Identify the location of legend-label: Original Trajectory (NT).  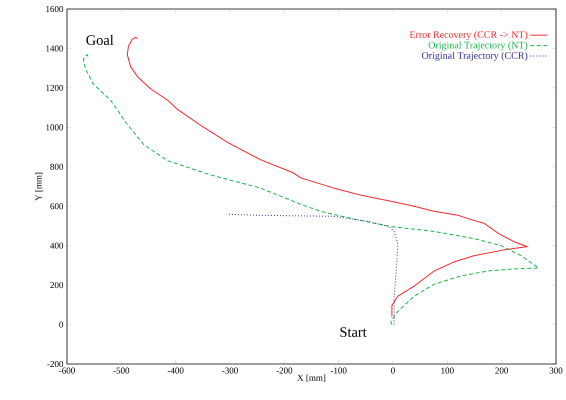
(478, 45).